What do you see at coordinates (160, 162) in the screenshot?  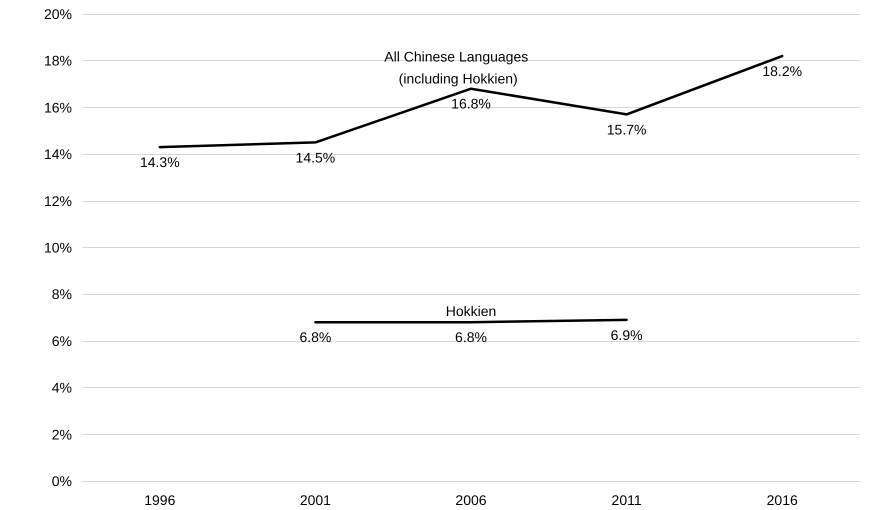 I see `data-label: 14.3%` at bounding box center [160, 162].